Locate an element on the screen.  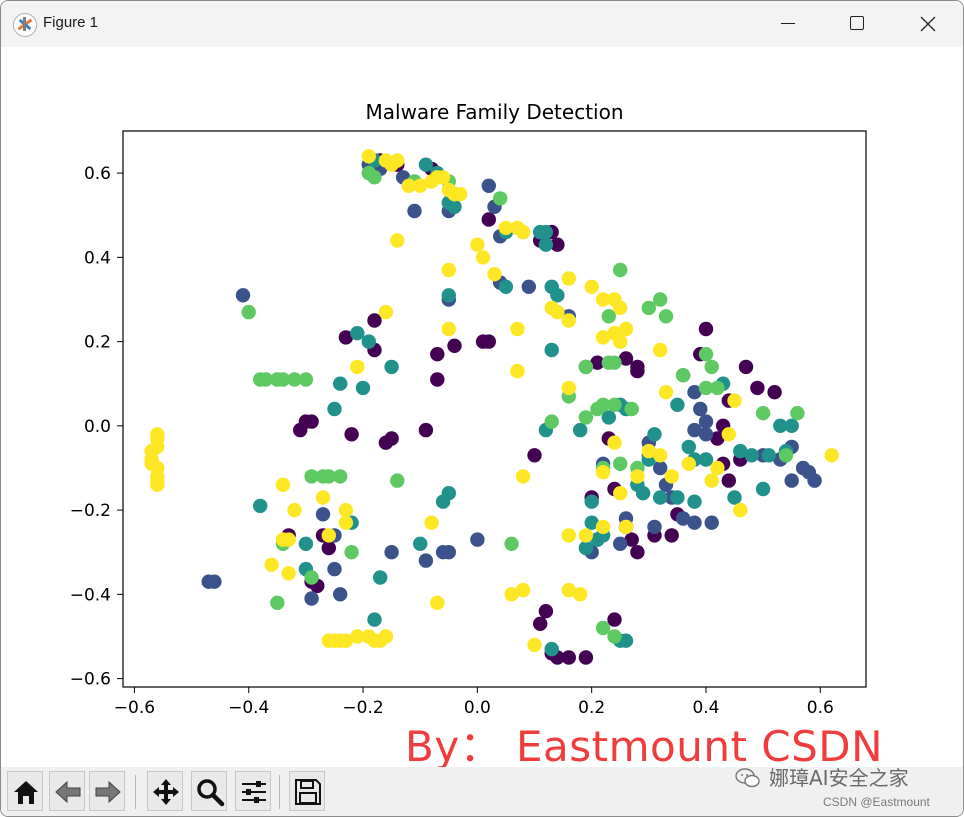
minimize-icon is located at coordinates (788, 23).